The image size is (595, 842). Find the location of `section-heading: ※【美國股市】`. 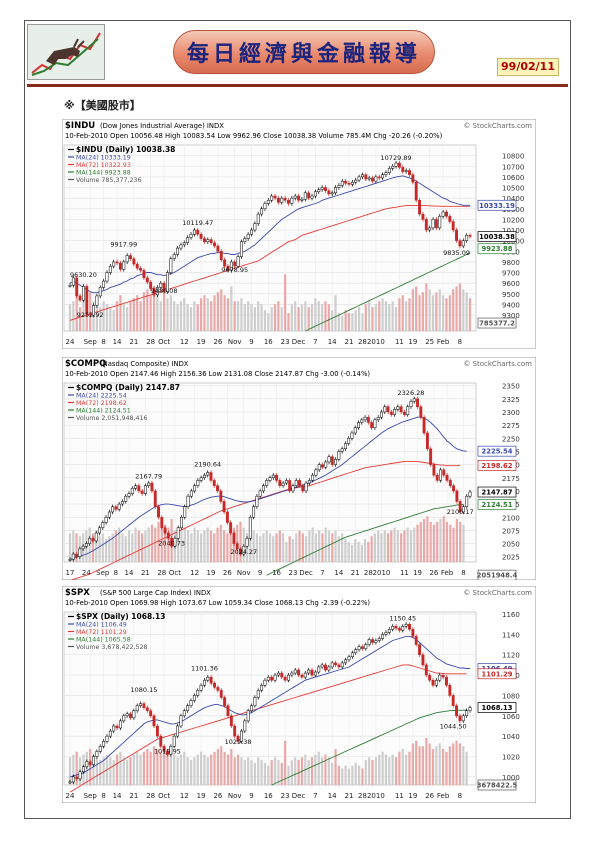

section-heading: ※【美國股市】 is located at coordinates (102, 105).